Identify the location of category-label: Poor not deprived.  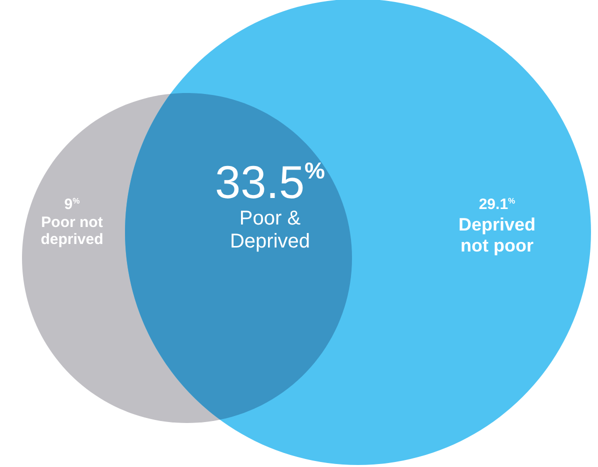
(72, 231).